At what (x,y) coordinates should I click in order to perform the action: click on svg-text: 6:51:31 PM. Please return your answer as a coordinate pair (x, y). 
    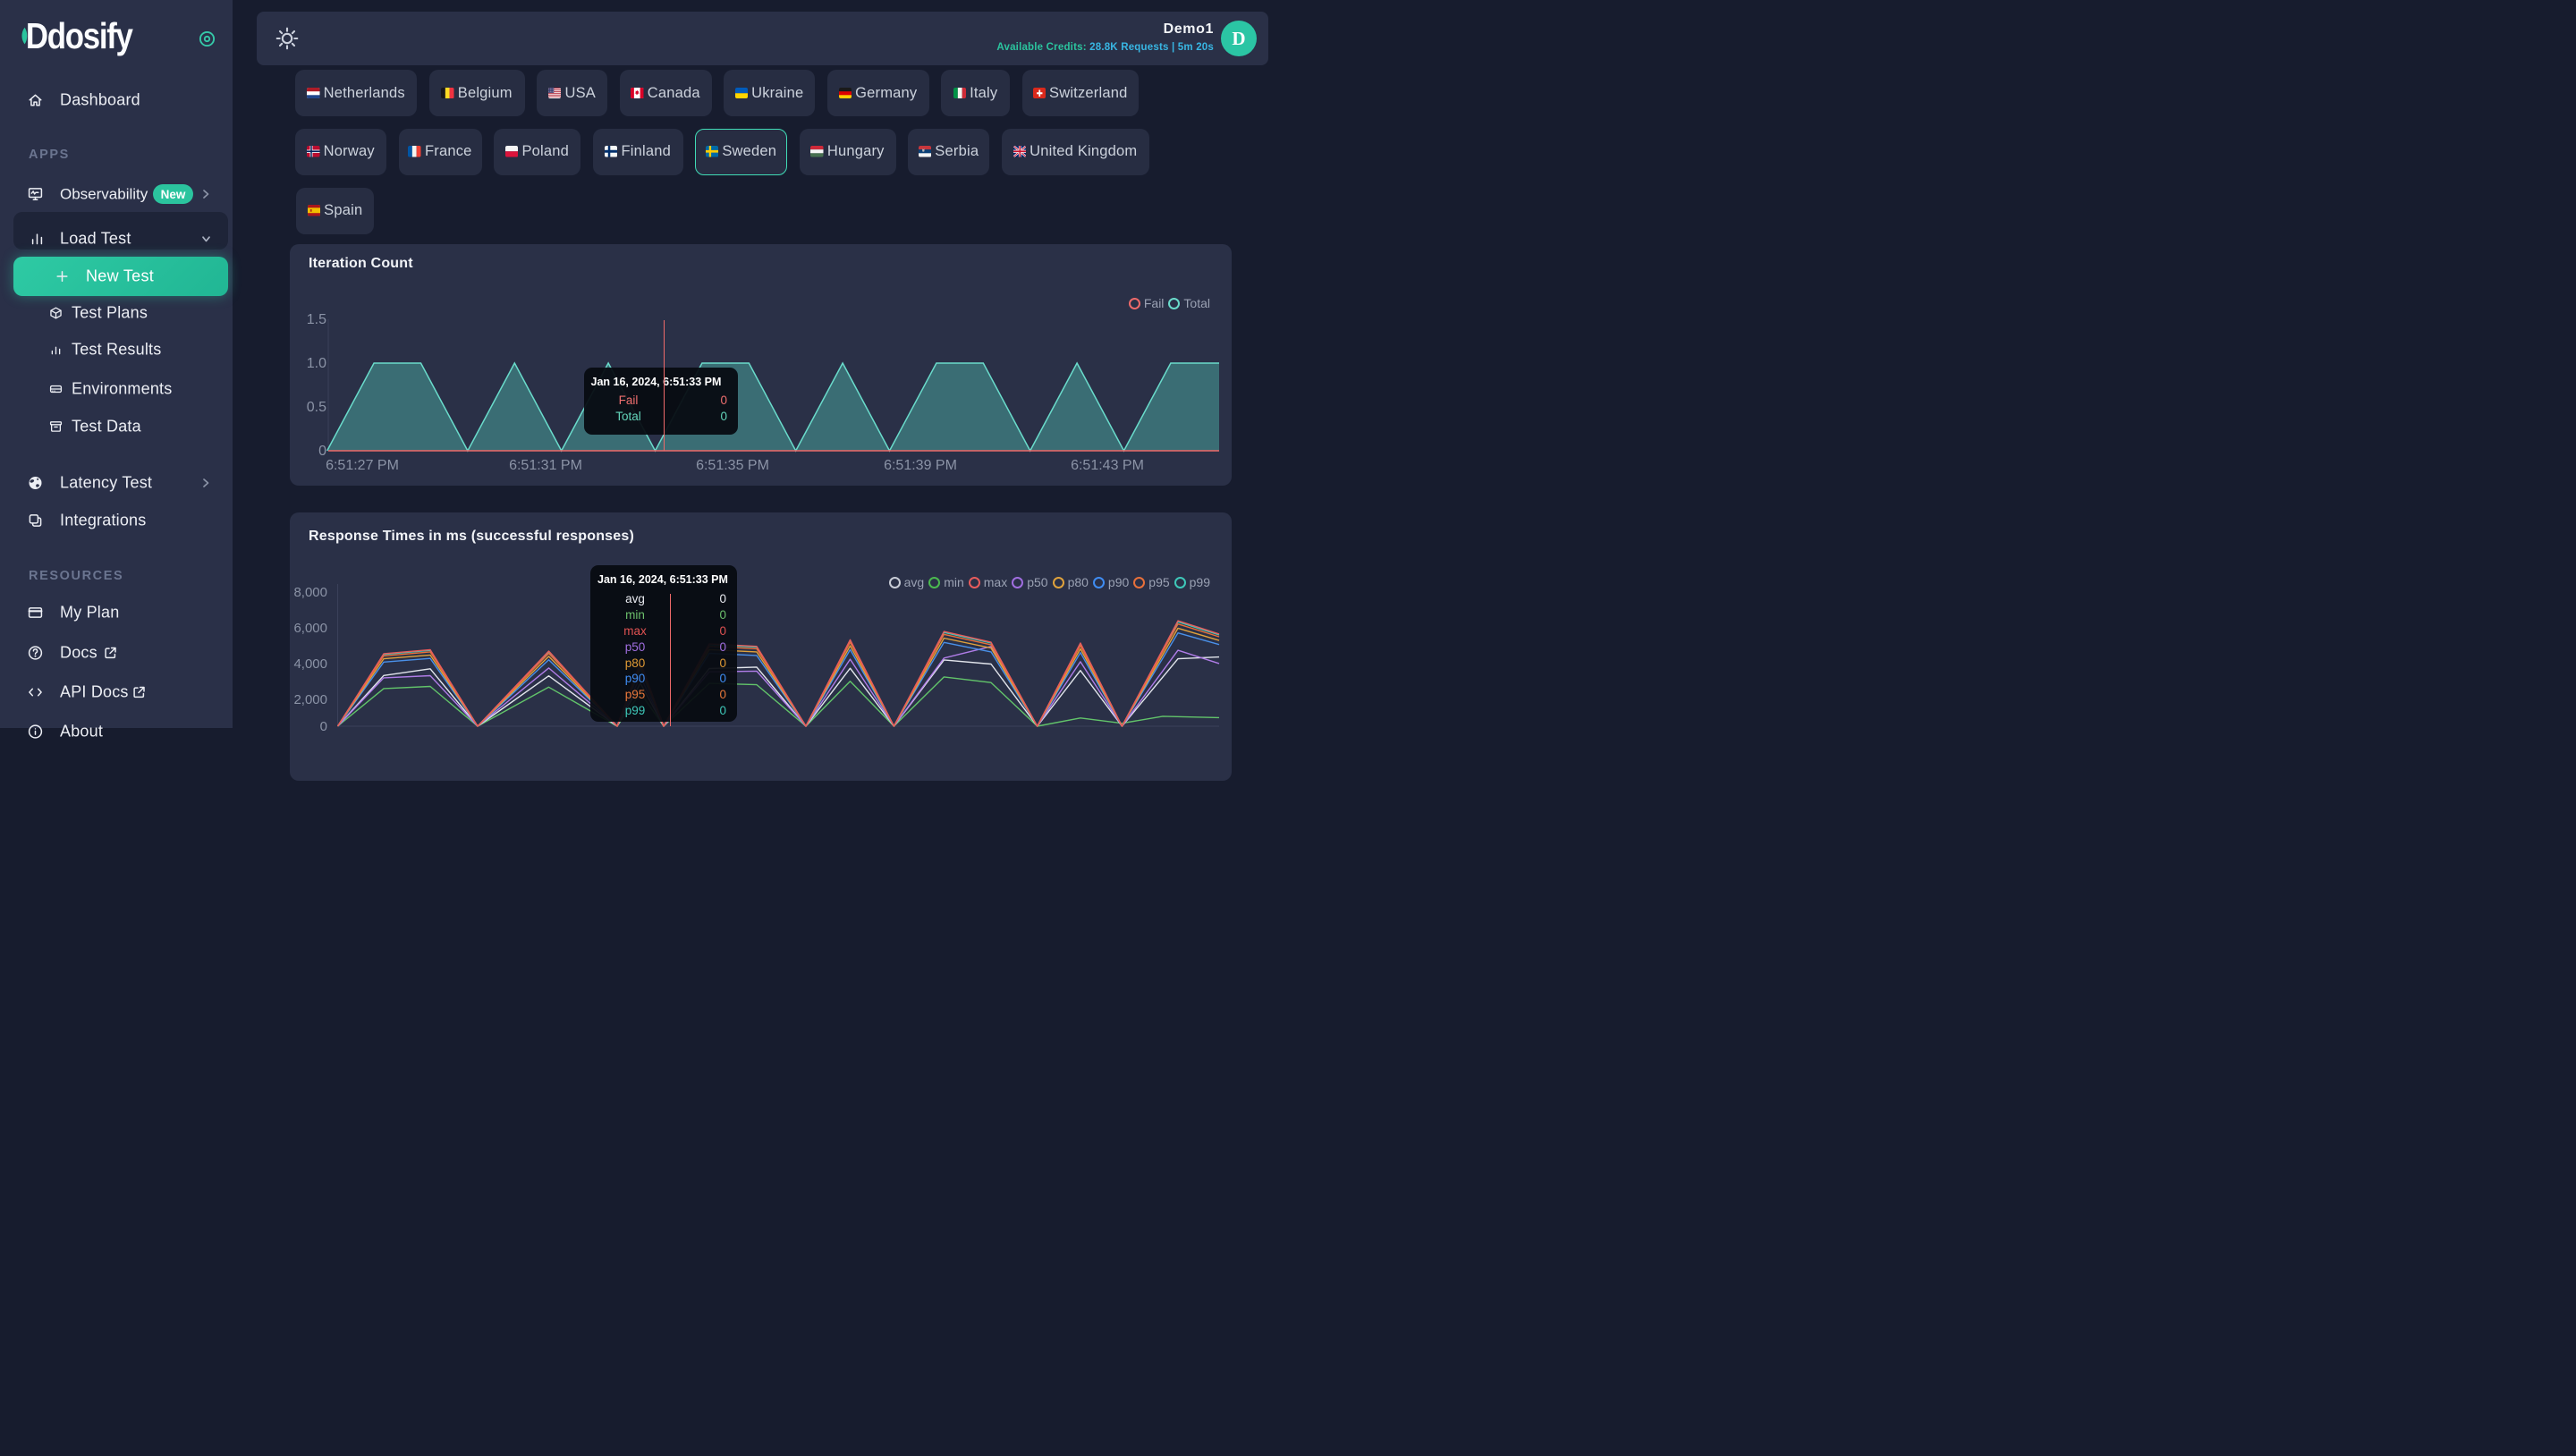
    Looking at the image, I should click on (545, 465).